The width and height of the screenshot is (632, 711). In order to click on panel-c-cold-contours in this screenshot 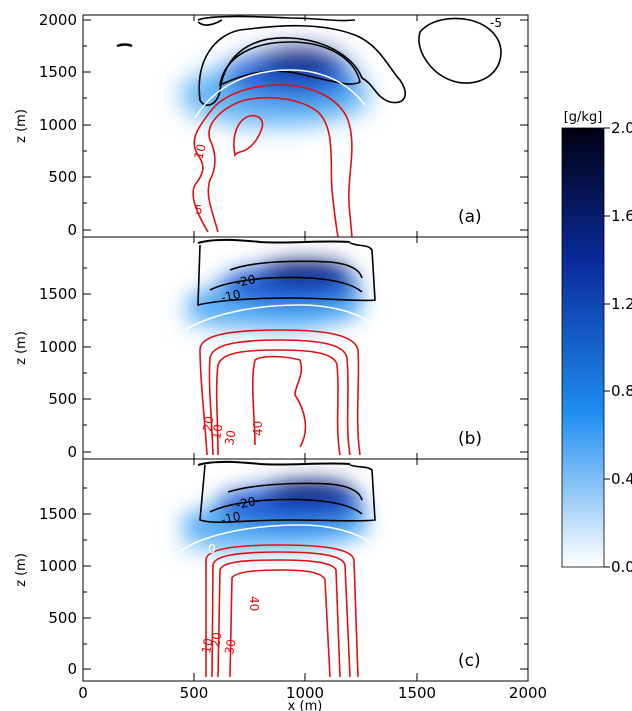, I will do `click(286, 492)`.